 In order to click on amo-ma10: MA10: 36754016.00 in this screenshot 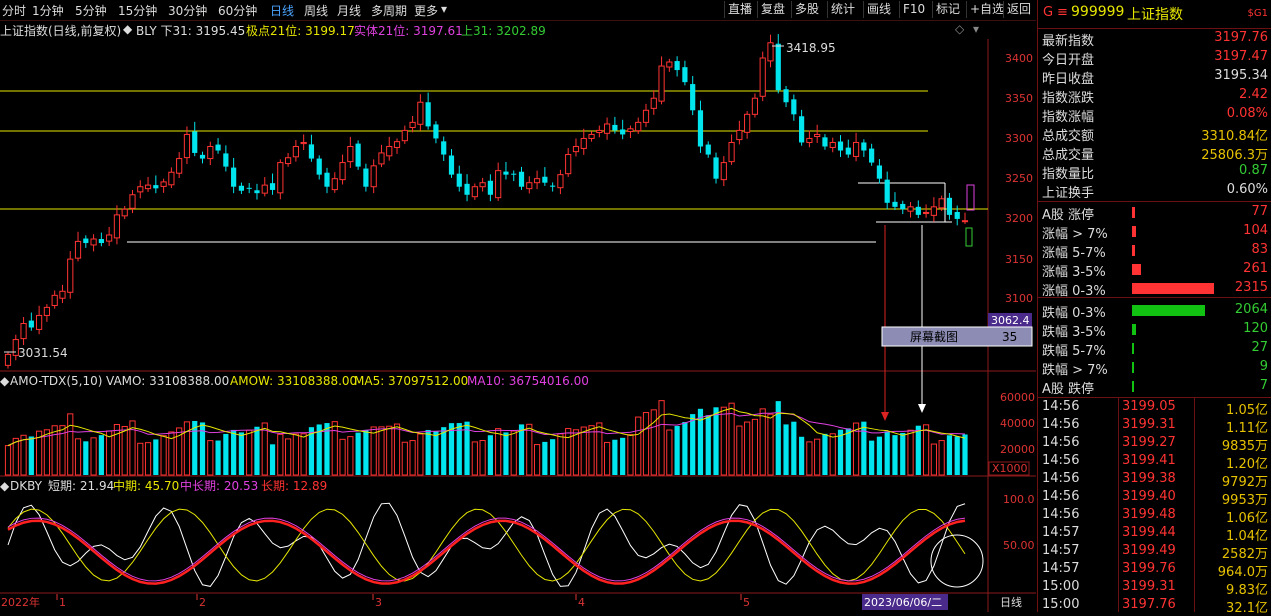, I will do `click(528, 381)`.